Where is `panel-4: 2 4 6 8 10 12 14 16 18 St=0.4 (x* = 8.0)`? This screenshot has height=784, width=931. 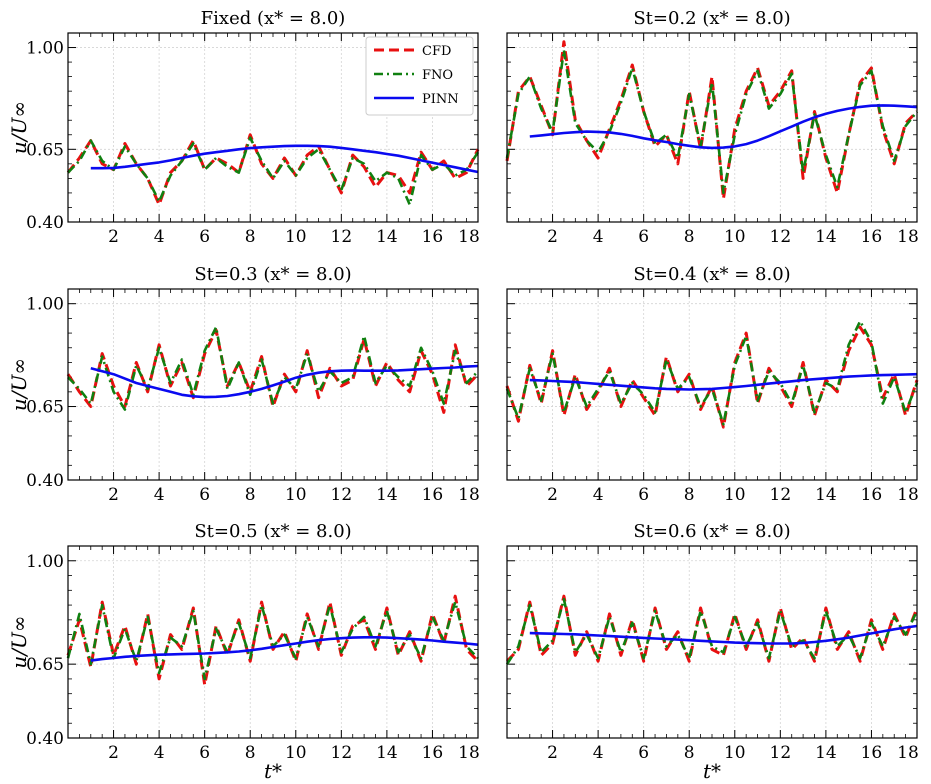
panel-4: 2 4 6 8 10 12 14 16 18 St=0.4 (x* = 8.0) is located at coordinates (712, 384).